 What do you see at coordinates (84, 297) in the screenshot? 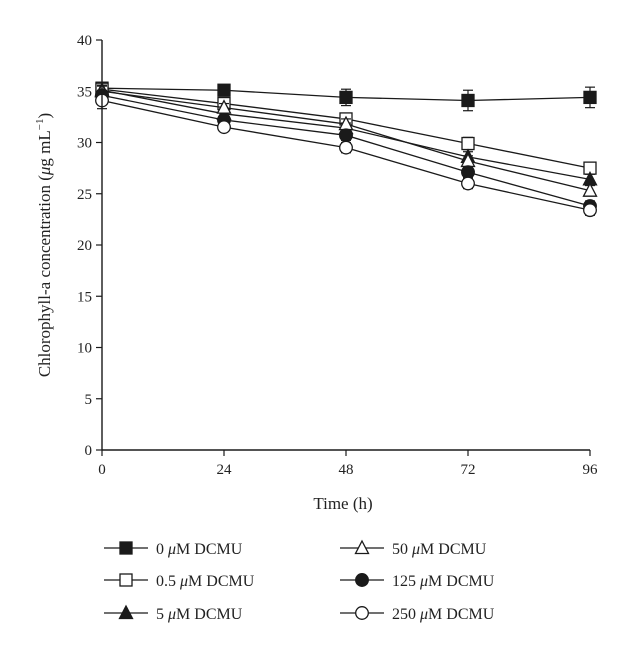
I see `y-tick-label: 15` at bounding box center [84, 297].